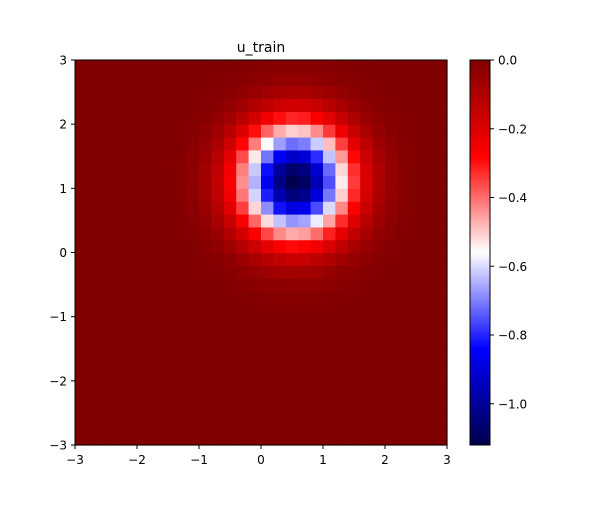 This screenshot has height=505, width=600. Describe the element at coordinates (512, 267) in the screenshot. I see `colorbar-tick-label: −0.6` at that location.